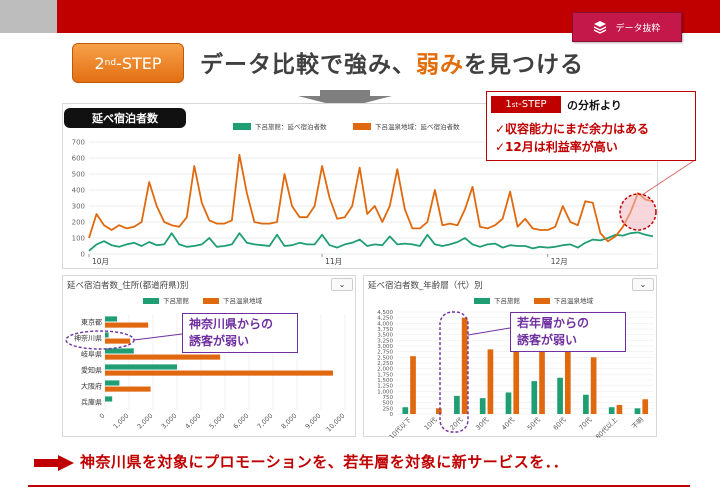 The width and height of the screenshot is (720, 498). I want to click on series-line-ryokan, so click(371, 241).